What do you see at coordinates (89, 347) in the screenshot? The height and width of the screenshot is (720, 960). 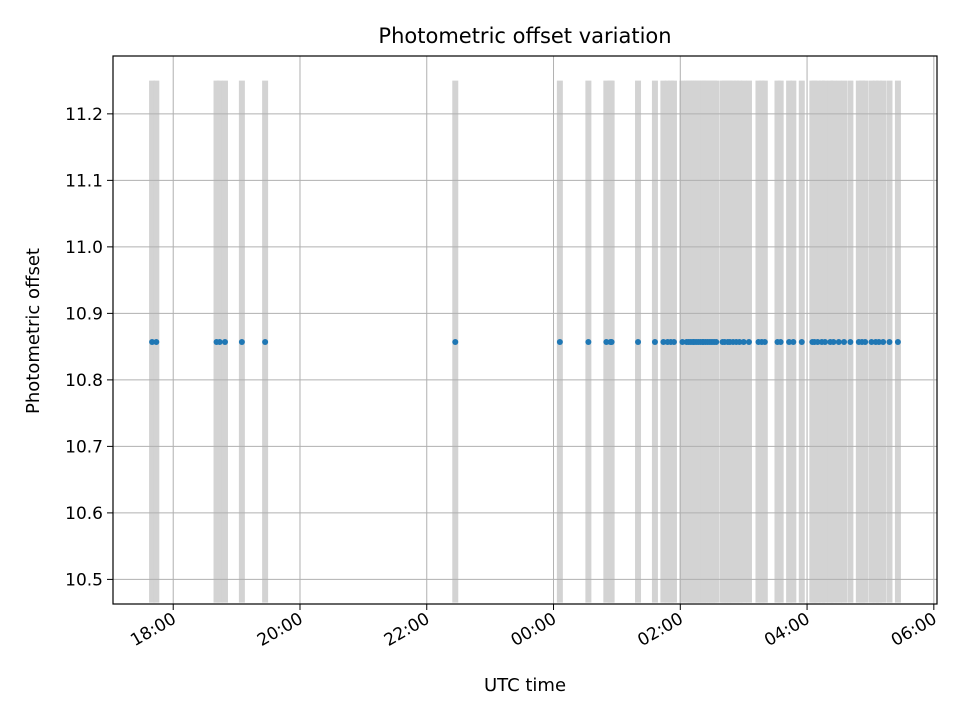 I see `y-axis-ticks: 10.5 10.6 10.7 10.8 10.9 11.0 11.1 11.2` at bounding box center [89, 347].